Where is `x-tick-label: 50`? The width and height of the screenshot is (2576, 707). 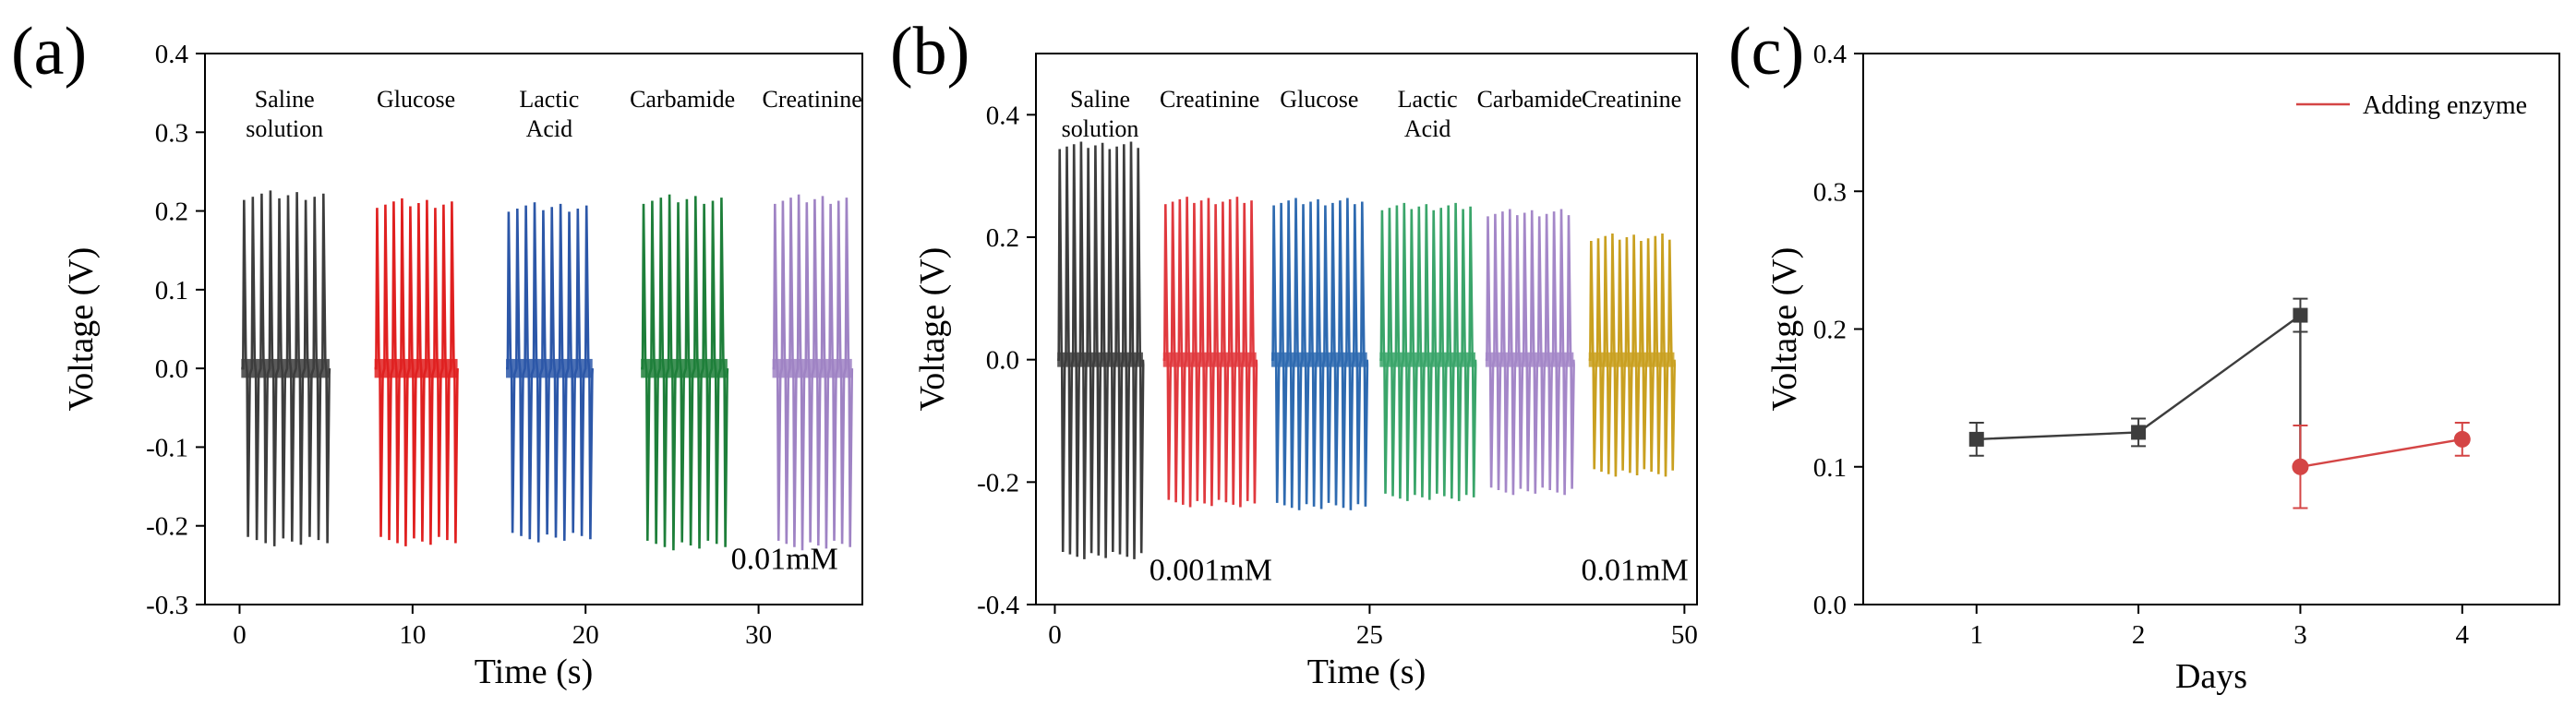 x-tick-label: 50 is located at coordinates (1684, 635).